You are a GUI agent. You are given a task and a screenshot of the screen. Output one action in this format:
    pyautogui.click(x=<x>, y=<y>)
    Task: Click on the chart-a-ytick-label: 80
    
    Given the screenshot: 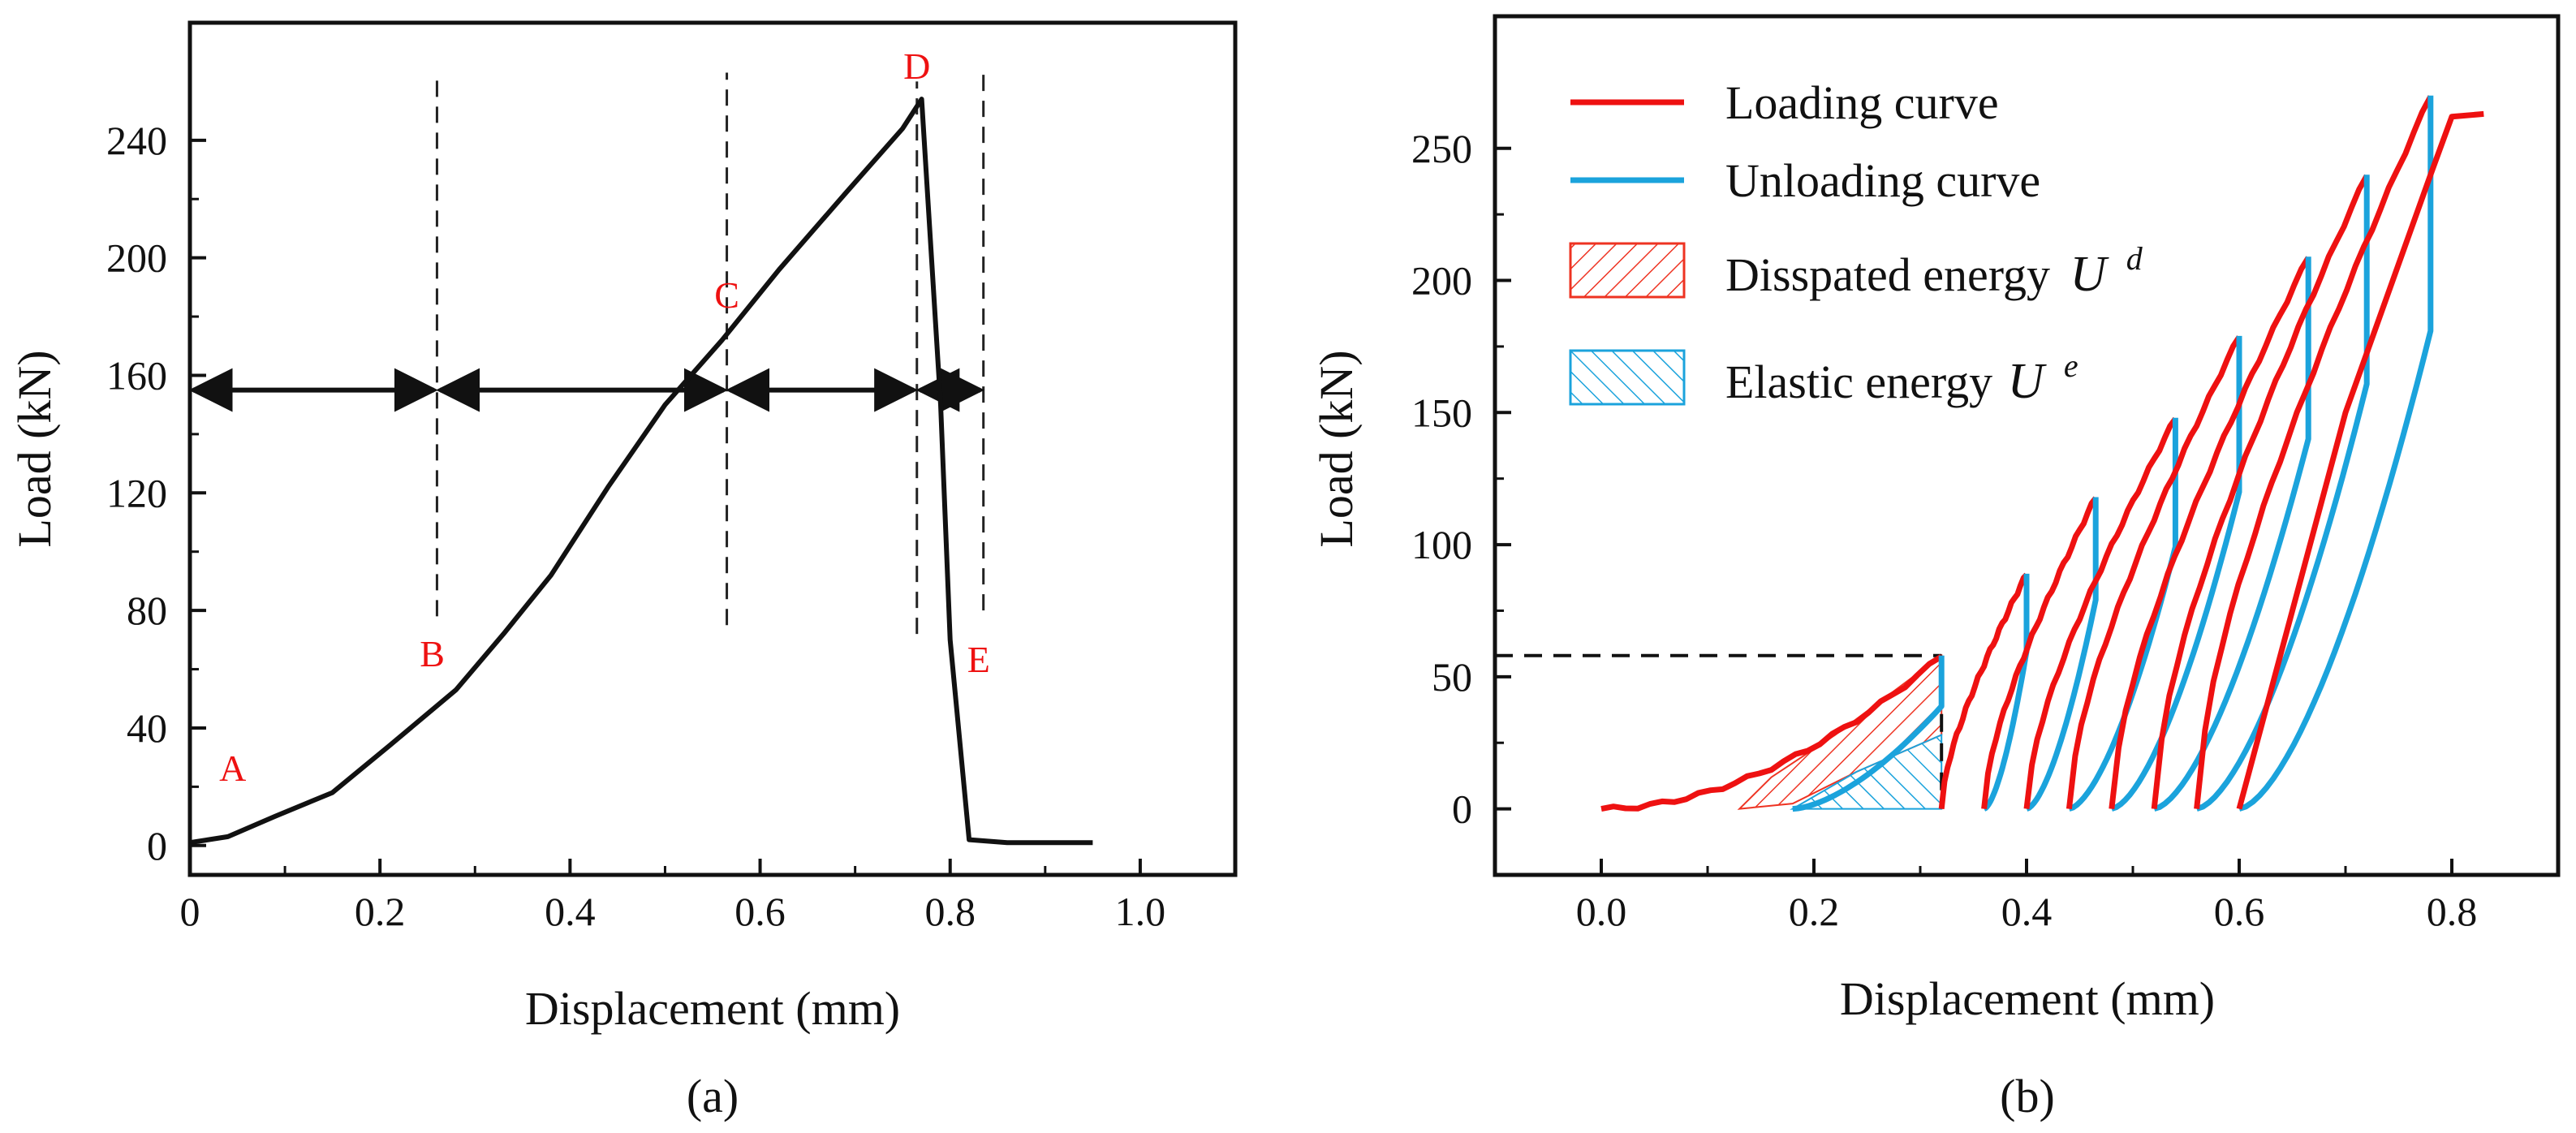 What is the action you would take?
    pyautogui.click(x=147, y=610)
    